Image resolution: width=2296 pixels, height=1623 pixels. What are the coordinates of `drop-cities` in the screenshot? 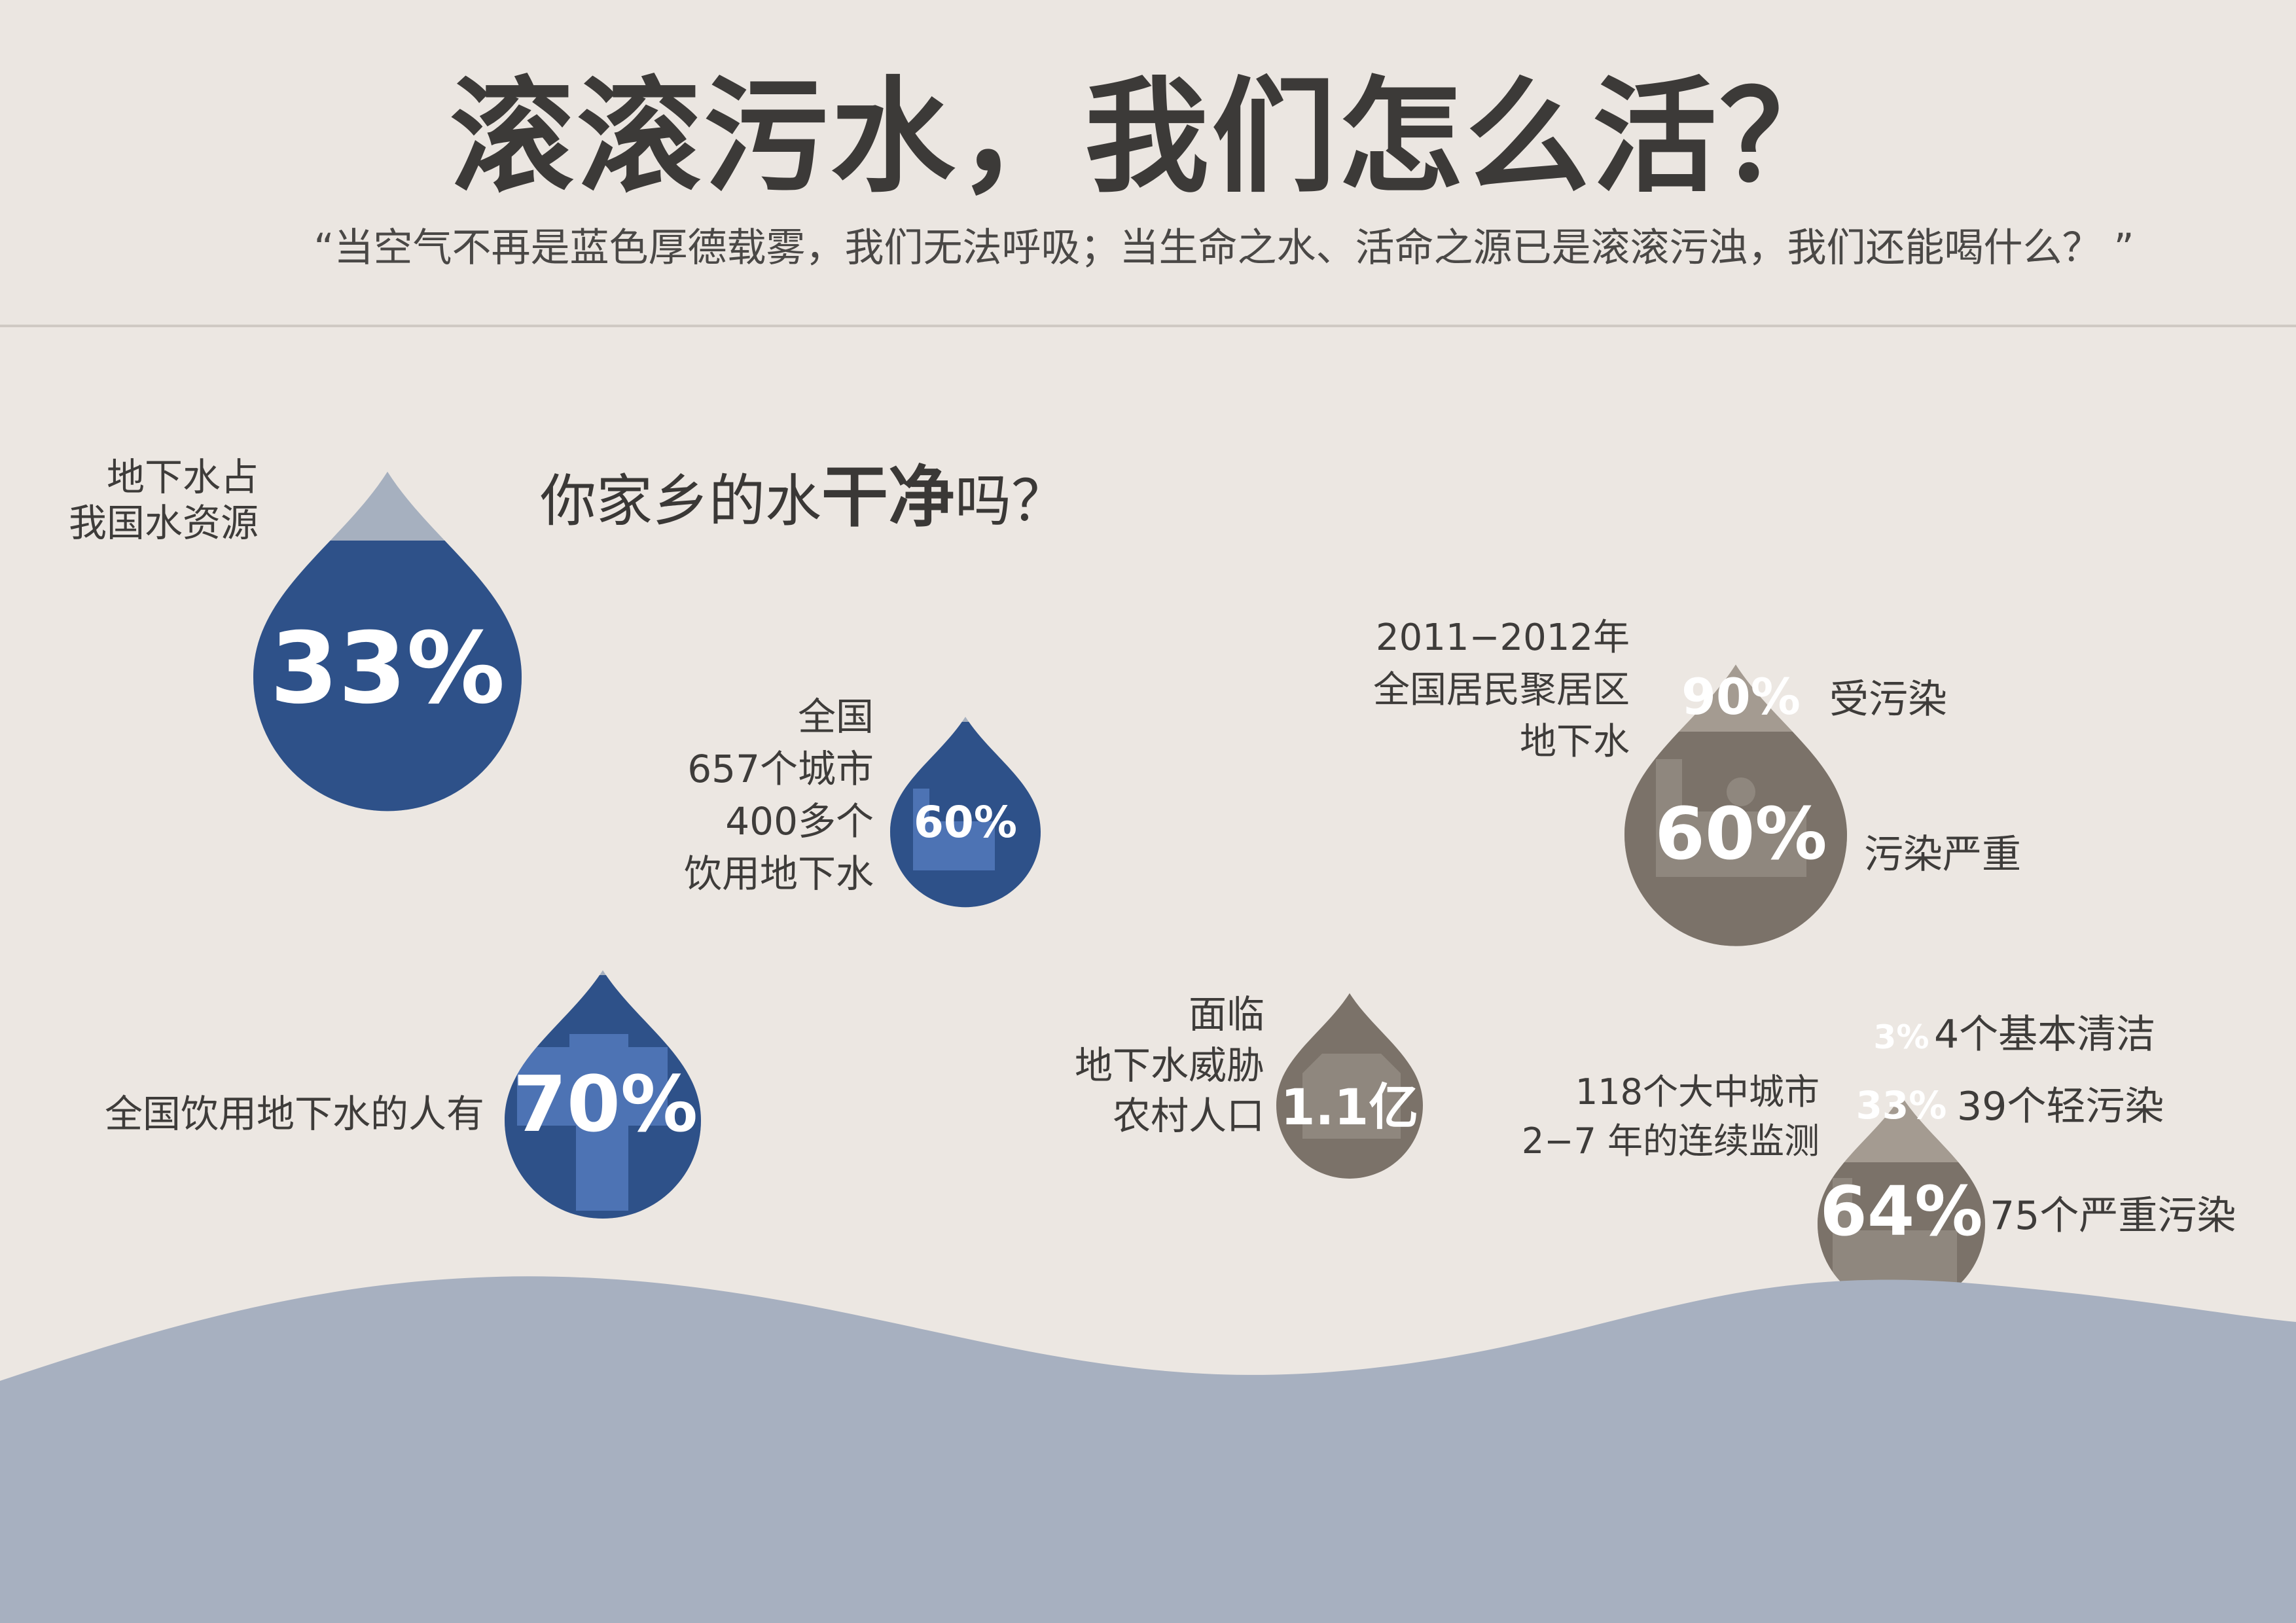 It's located at (965, 813).